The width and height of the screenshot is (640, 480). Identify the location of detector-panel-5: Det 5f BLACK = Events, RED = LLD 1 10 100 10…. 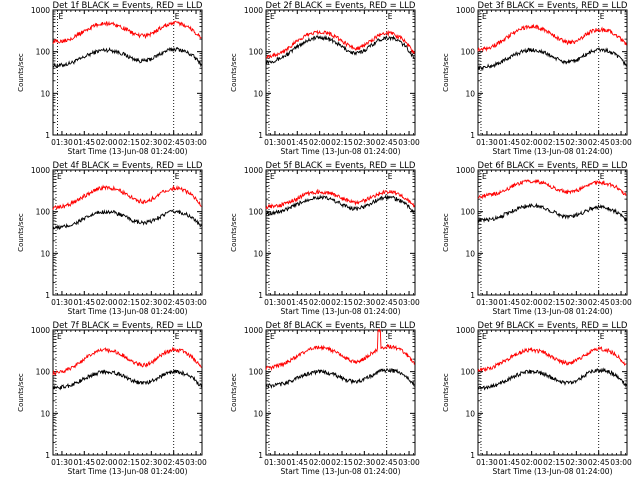
(325, 238).